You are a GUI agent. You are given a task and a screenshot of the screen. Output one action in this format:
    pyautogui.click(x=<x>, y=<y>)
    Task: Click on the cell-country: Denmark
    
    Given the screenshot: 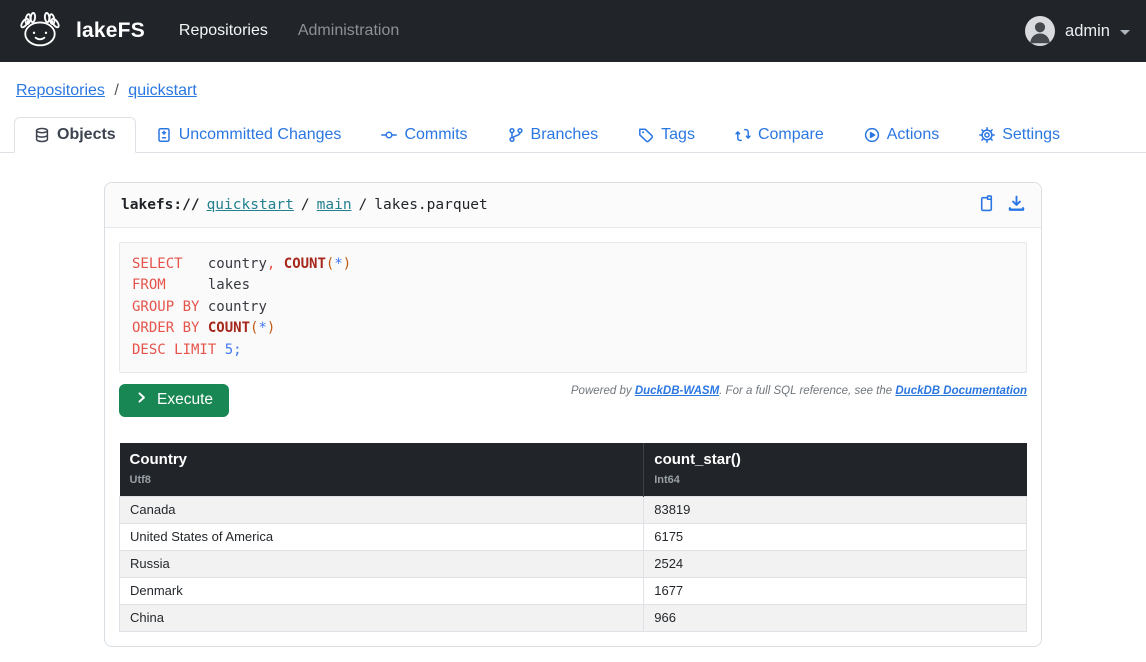 What is the action you would take?
    pyautogui.click(x=381, y=591)
    